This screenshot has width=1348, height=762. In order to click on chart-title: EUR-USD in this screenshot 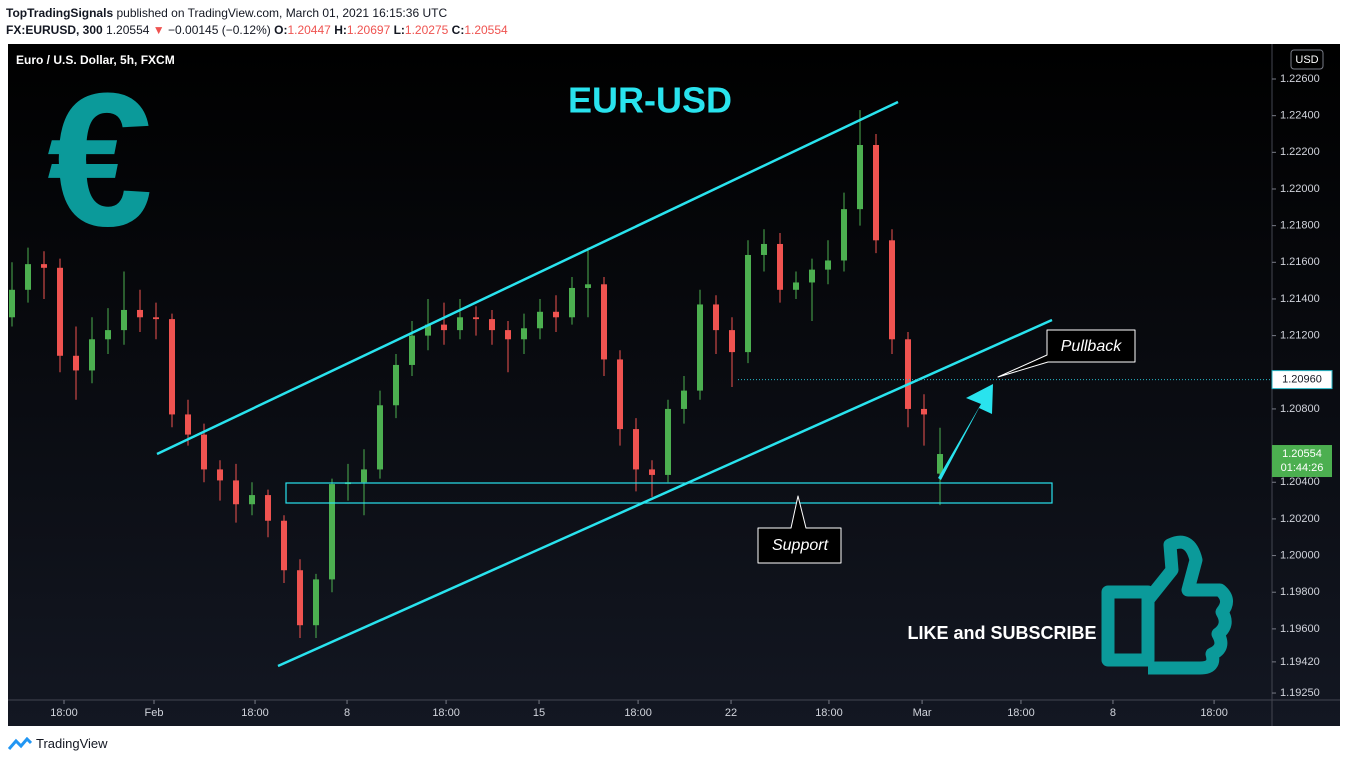, I will do `click(650, 100)`.